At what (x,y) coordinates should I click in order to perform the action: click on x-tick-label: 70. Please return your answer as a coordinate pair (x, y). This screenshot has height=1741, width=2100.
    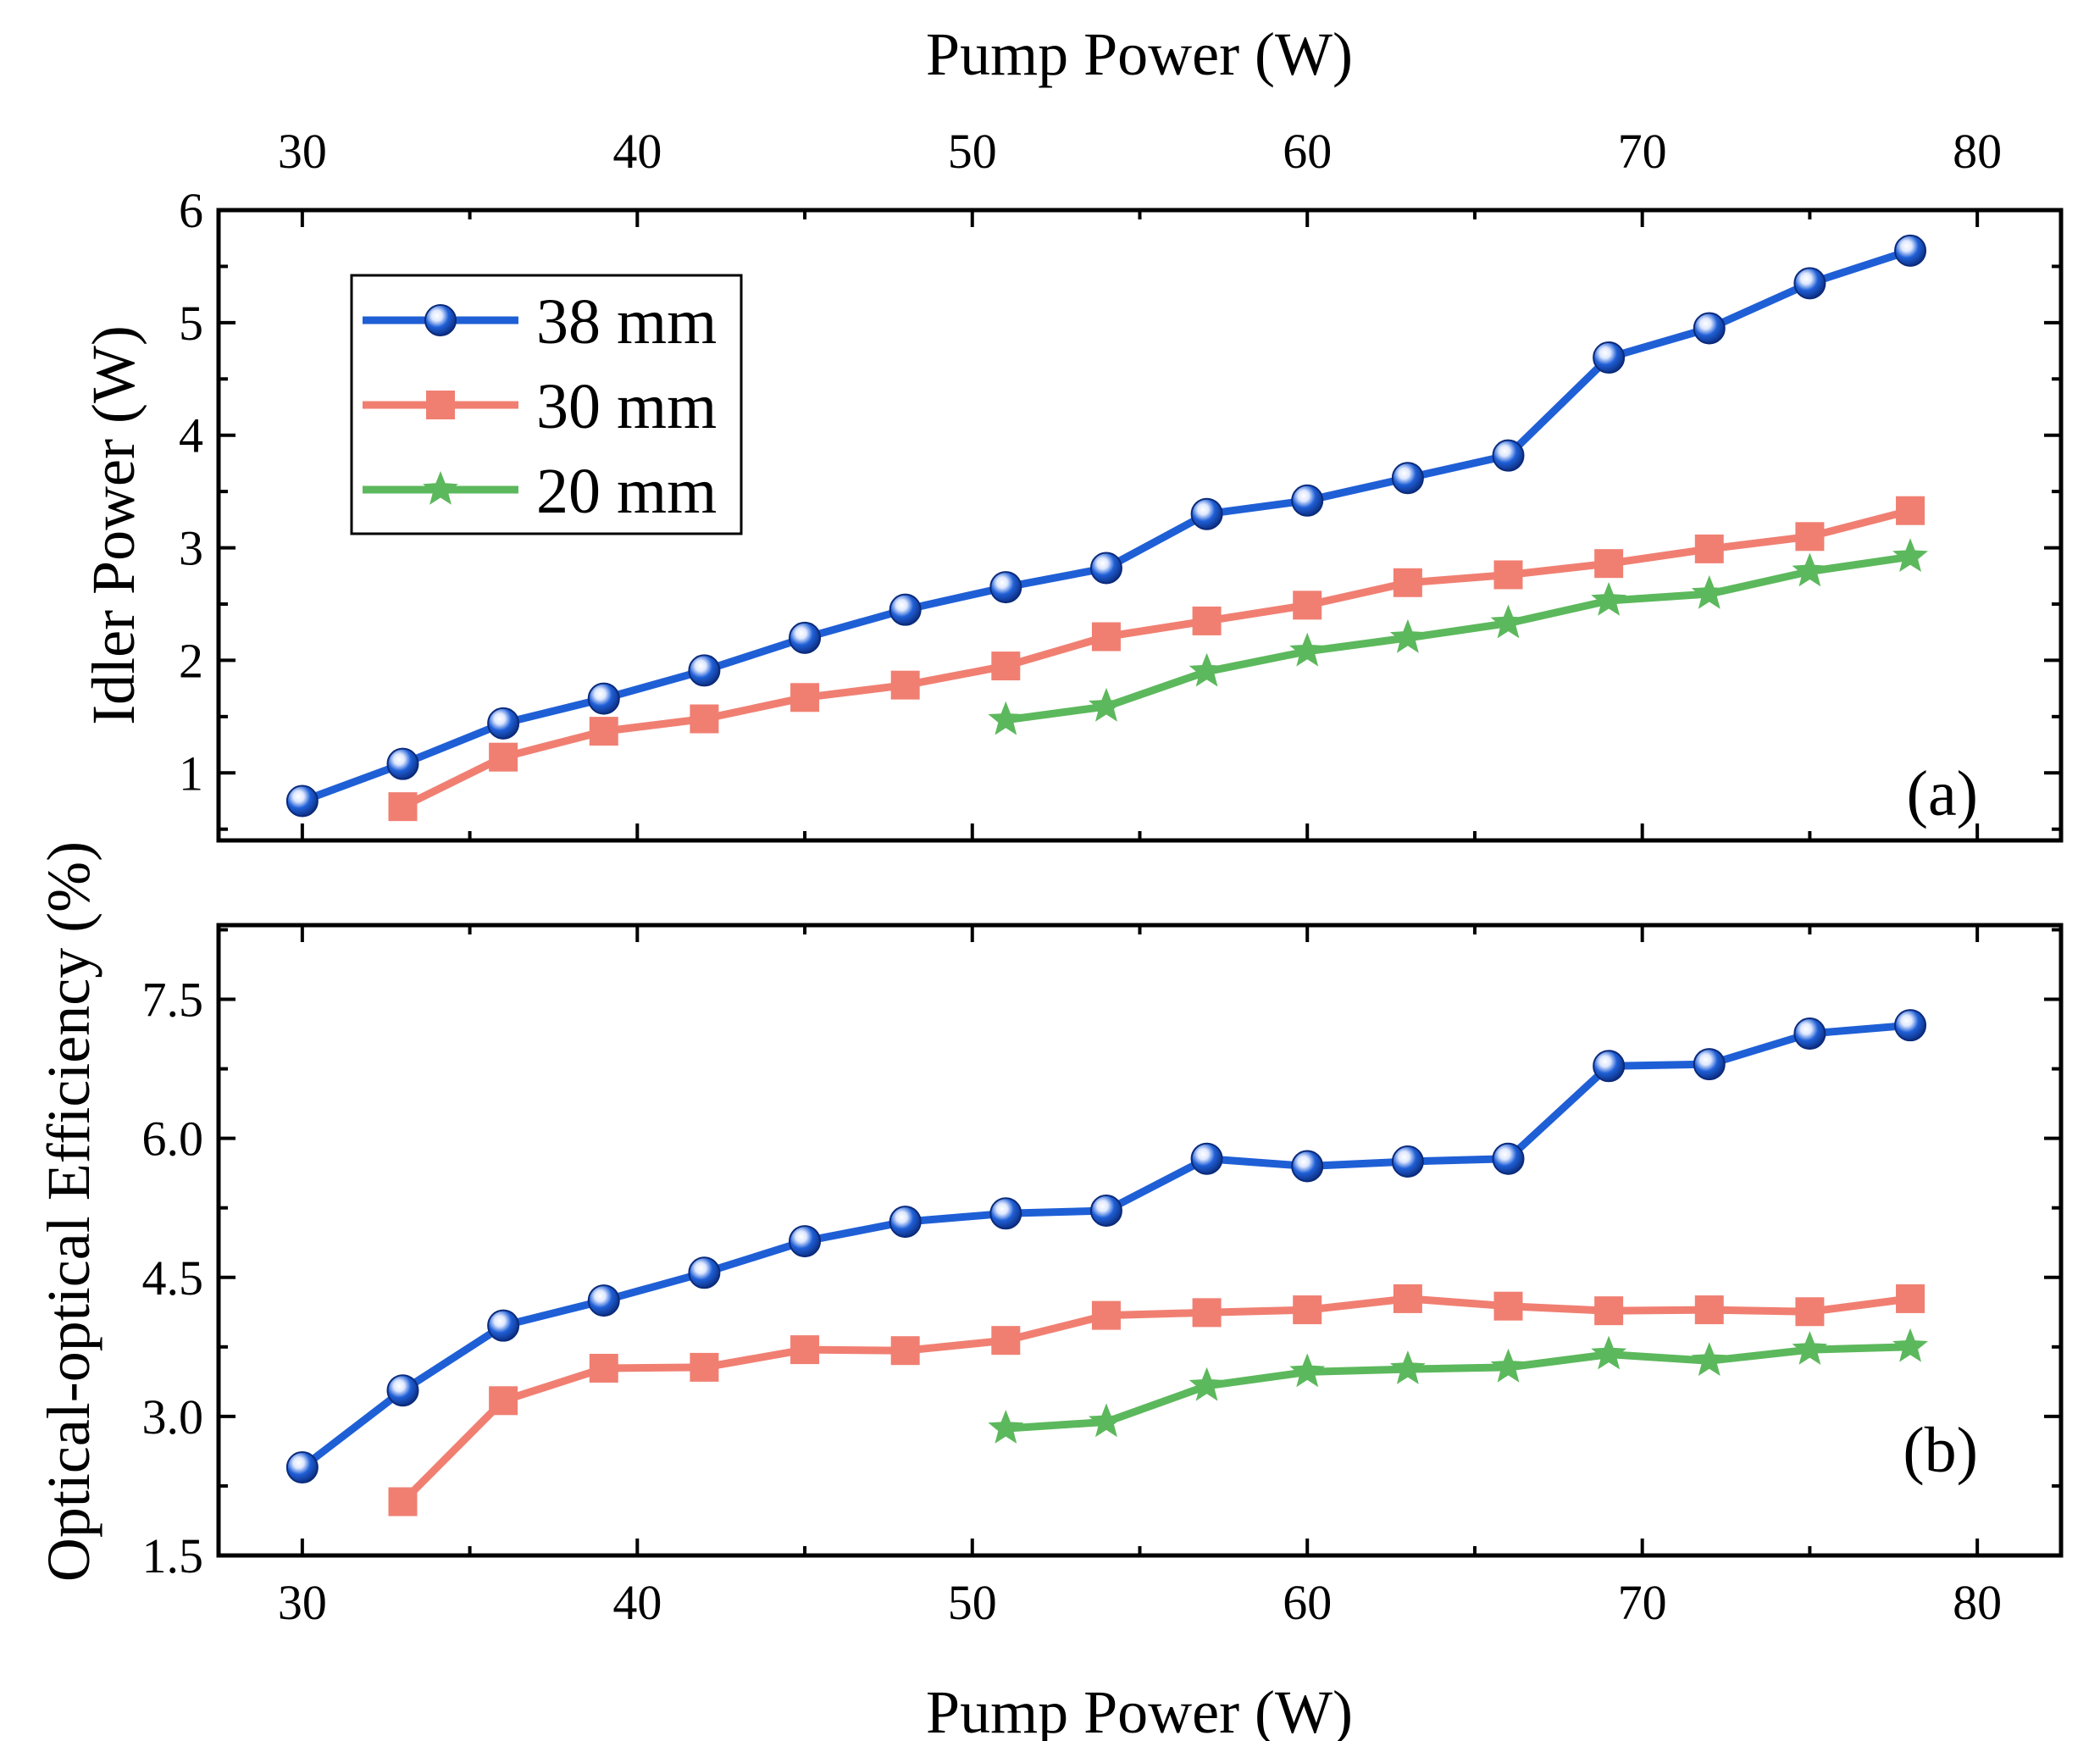
    Looking at the image, I should click on (1642, 152).